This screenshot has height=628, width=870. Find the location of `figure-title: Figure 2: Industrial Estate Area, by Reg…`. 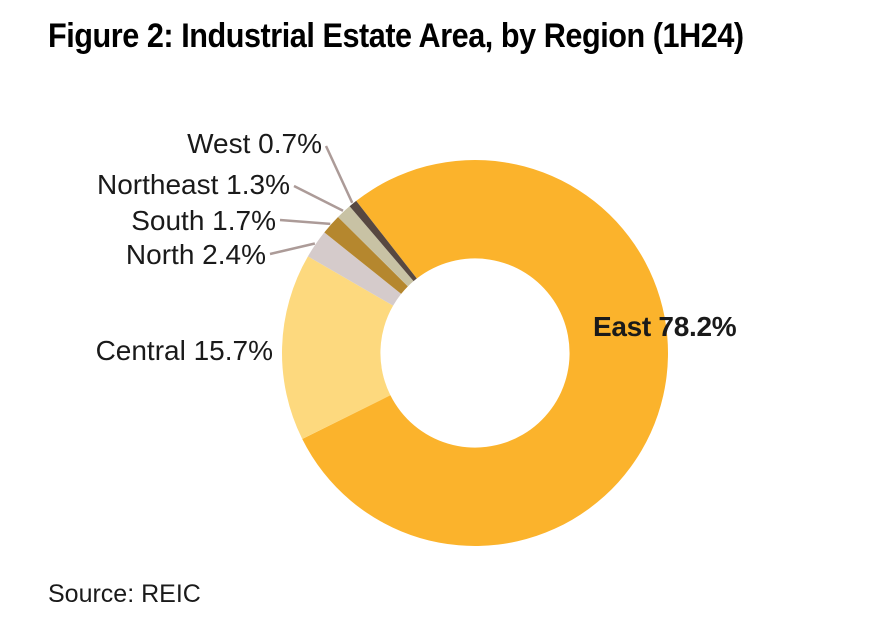

figure-title: Figure 2: Industrial Estate Area, by Reg… is located at coordinates (396, 36).